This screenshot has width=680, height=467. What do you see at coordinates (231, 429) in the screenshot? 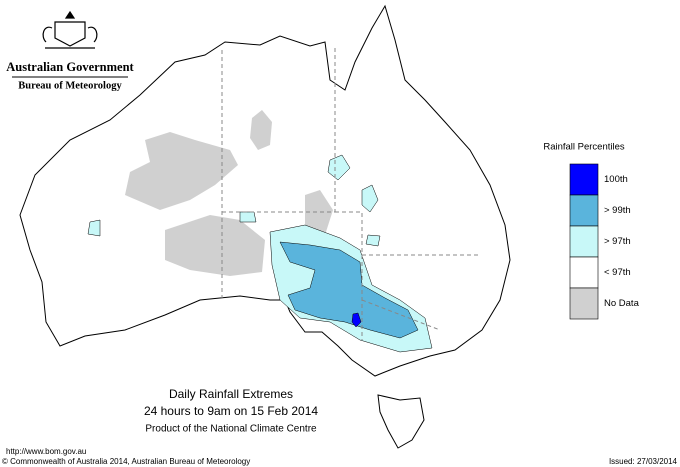
I see `caption-product: Product of the National Climate Centre` at bounding box center [231, 429].